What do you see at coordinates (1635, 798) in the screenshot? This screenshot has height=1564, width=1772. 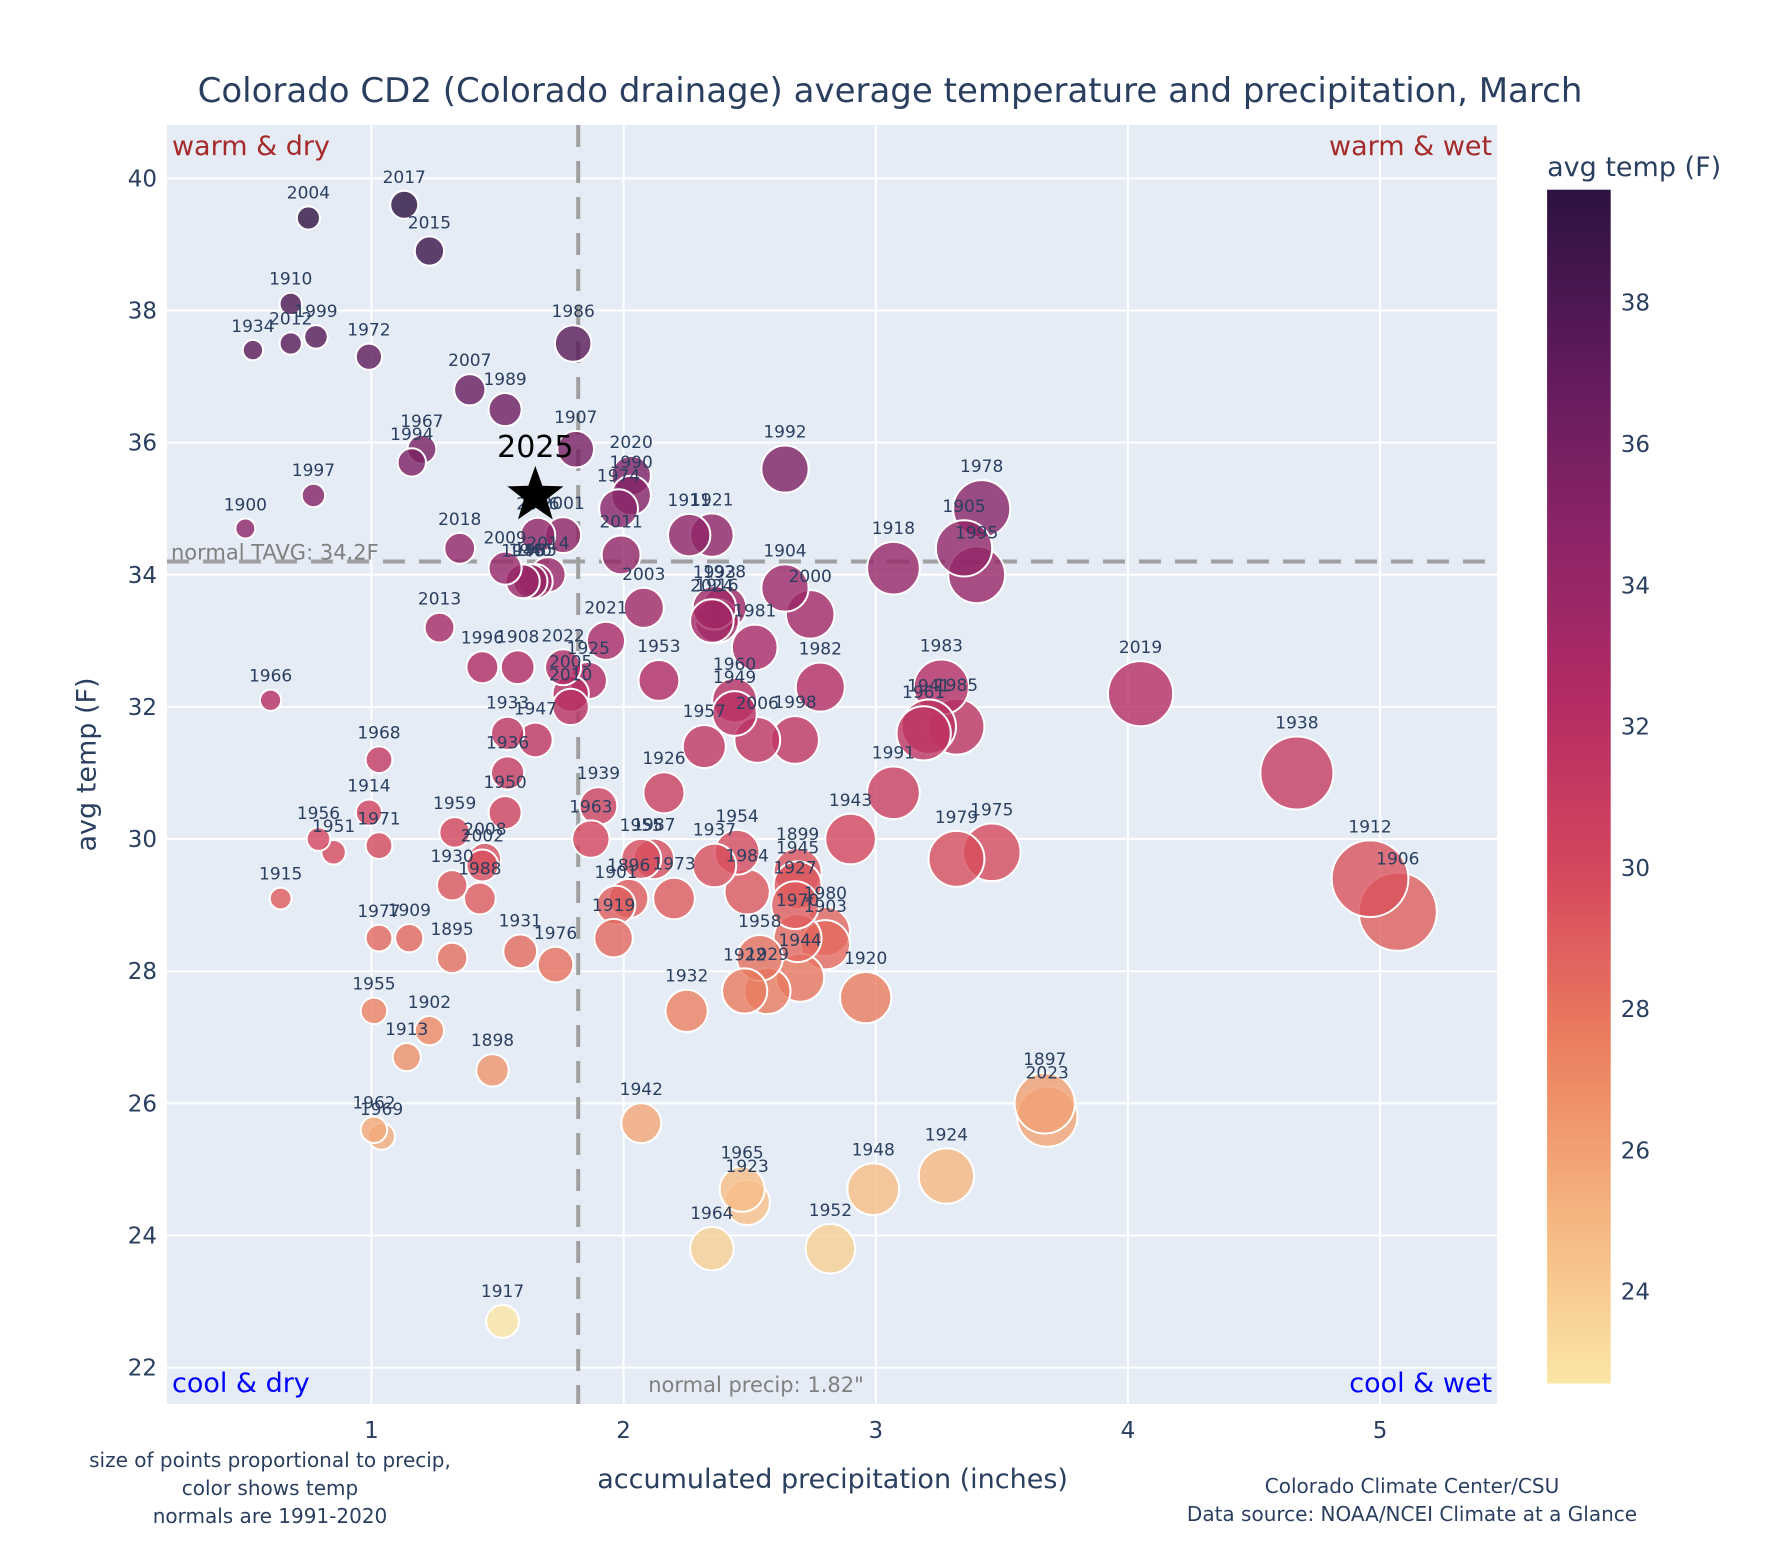 I see `colorbar-ticks: 24 26 28 30 32 34 36 38` at bounding box center [1635, 798].